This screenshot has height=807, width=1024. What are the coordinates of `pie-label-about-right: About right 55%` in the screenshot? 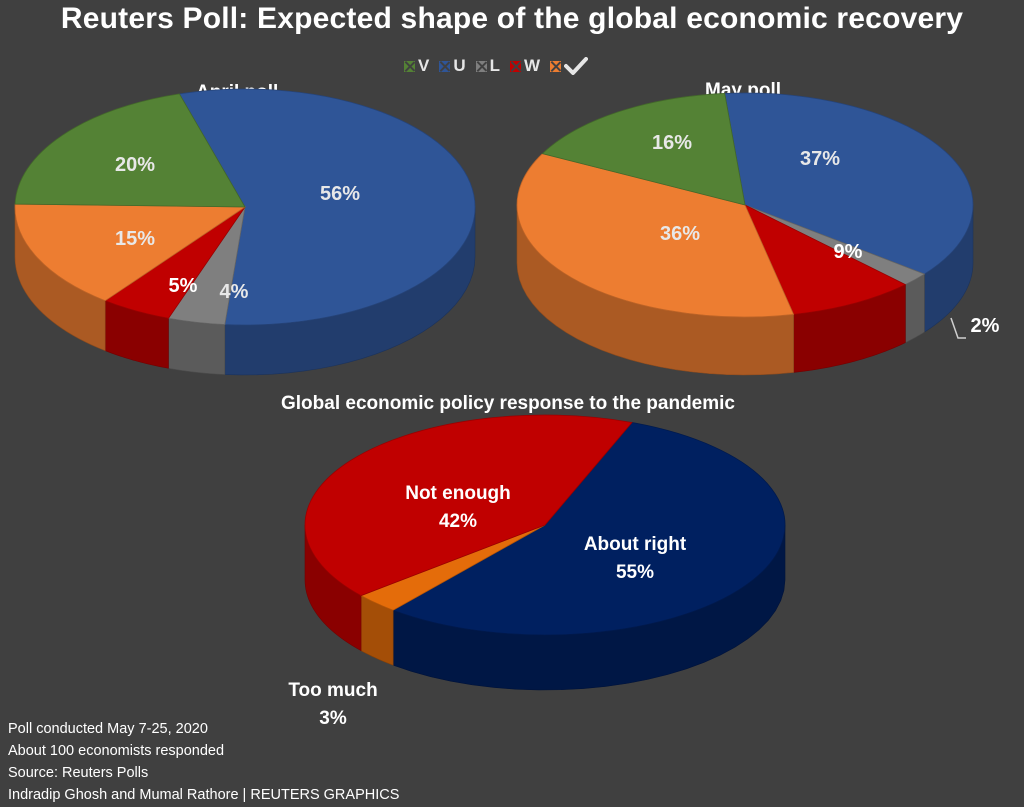 It's located at (635, 558).